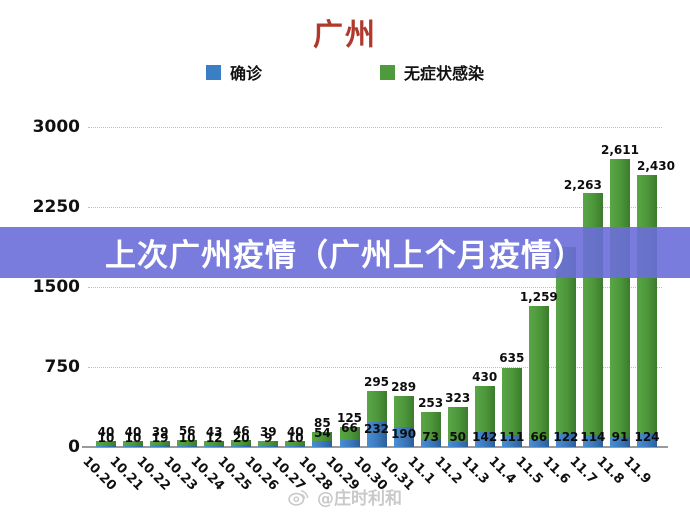 This screenshot has height=512, width=690. Describe the element at coordinates (214, 446) in the screenshot. I see `bar-confirmed-10.24` at that location.